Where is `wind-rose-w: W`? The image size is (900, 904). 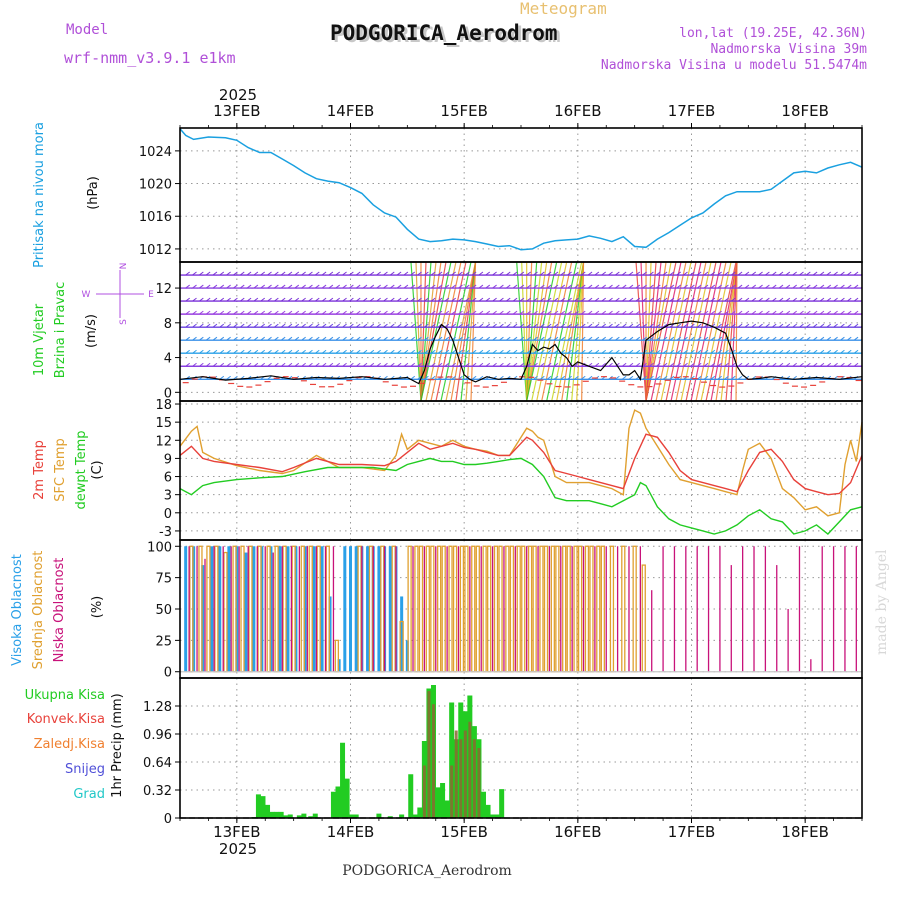
wind-rose-w: W is located at coordinates (86, 295).